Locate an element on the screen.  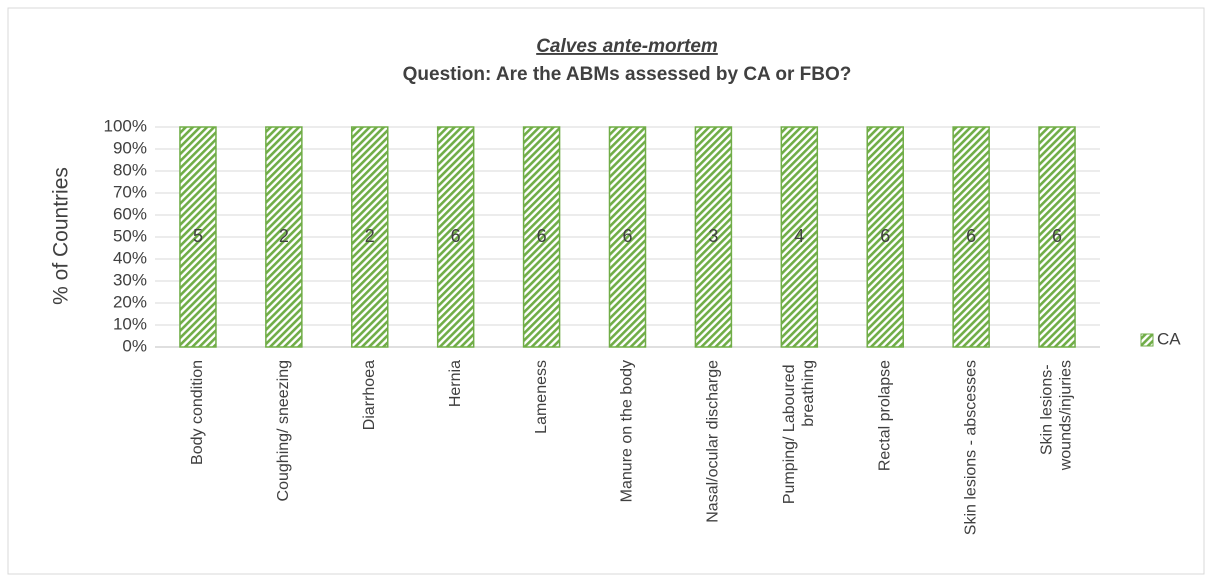
x-tick-label: Lameness is located at coordinates (541, 397).